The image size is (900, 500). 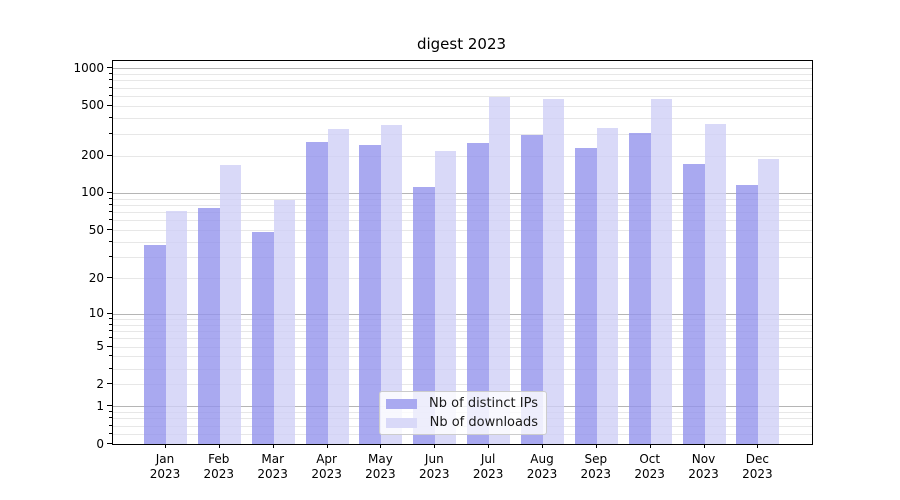 What do you see at coordinates (401, 422) in the screenshot?
I see `legend-swatch-downloads` at bounding box center [401, 422].